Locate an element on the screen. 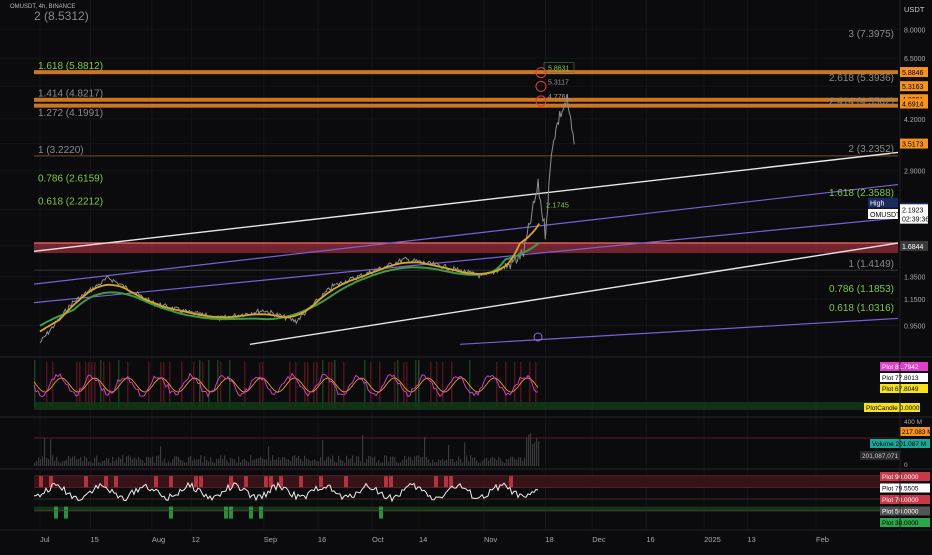  peak-marker-circle is located at coordinates (541, 101).